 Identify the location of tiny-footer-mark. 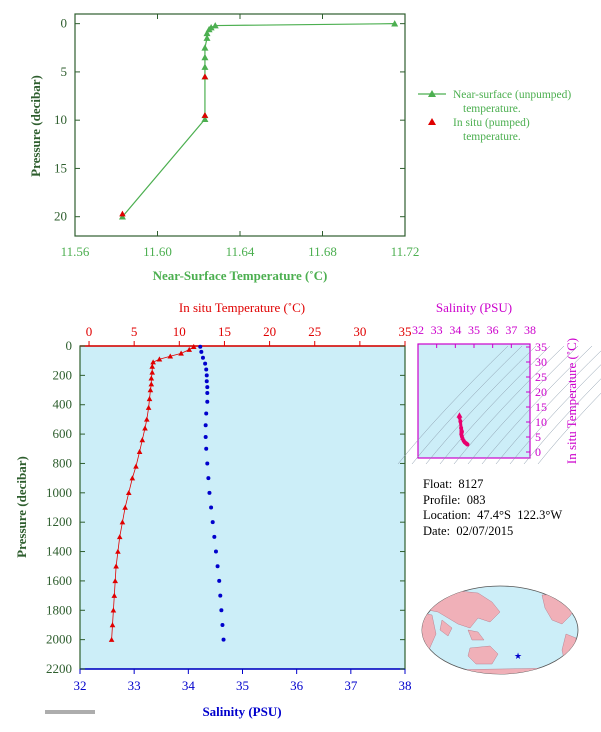
(70, 712).